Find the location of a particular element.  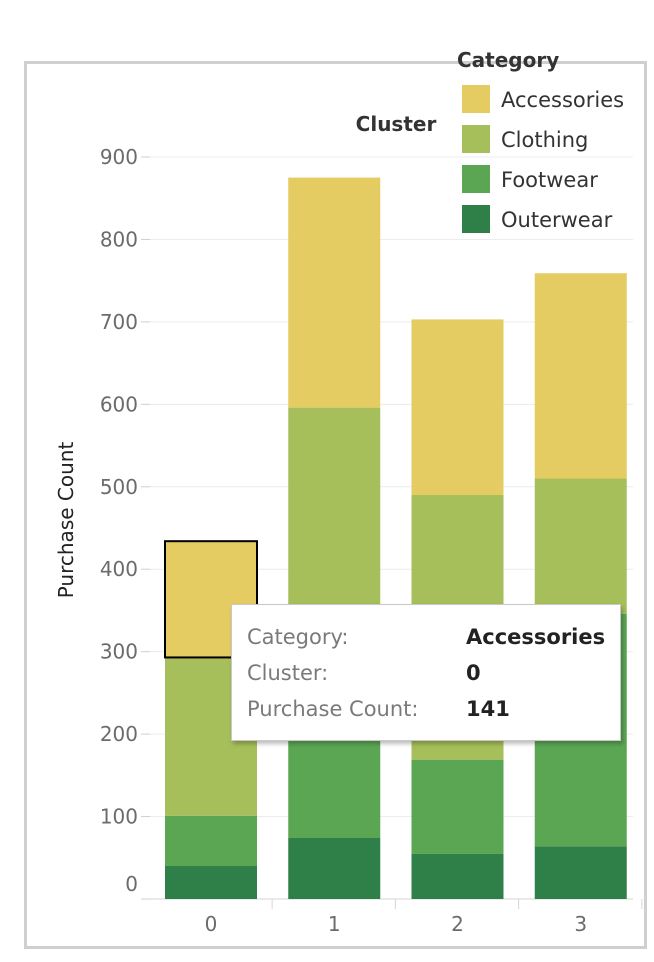

legend-item: Outerwear is located at coordinates (537, 219).